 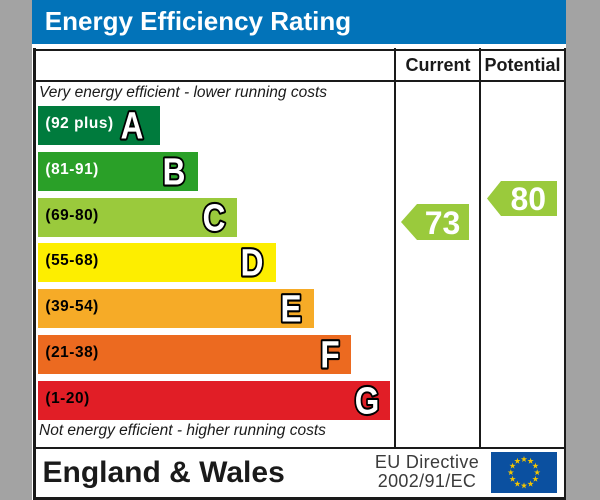 What do you see at coordinates (443, 222) in the screenshot?
I see `svg-text: 73` at bounding box center [443, 222].